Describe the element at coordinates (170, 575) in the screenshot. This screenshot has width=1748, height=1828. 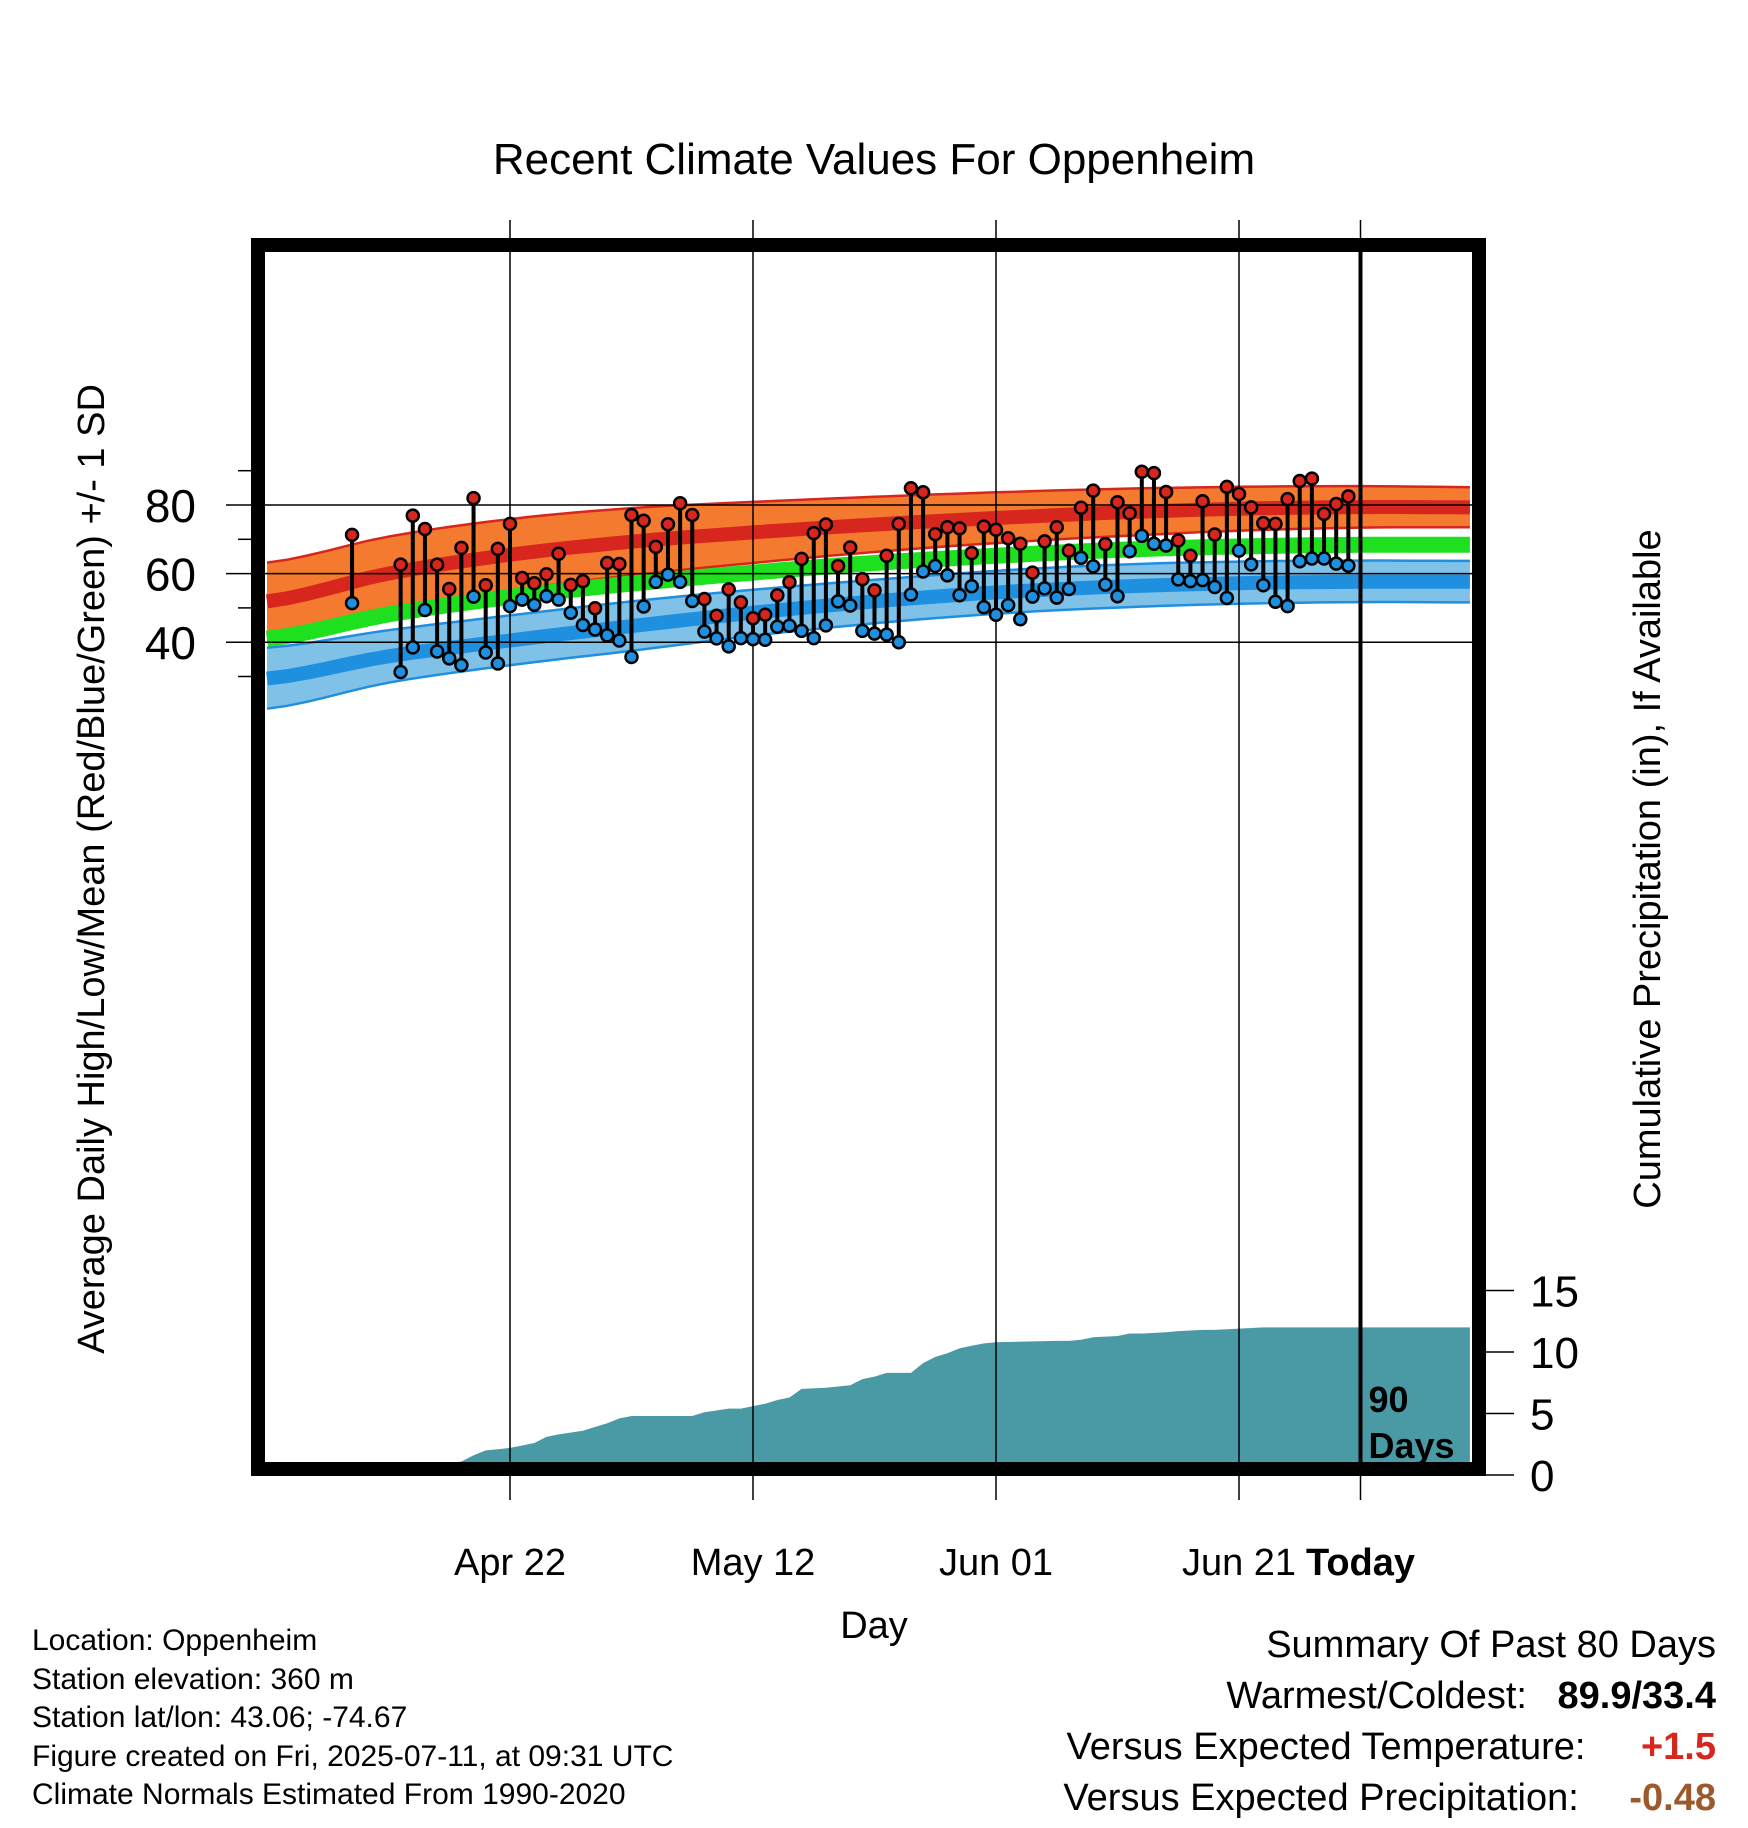
I see `y-tick-label: 60` at that location.